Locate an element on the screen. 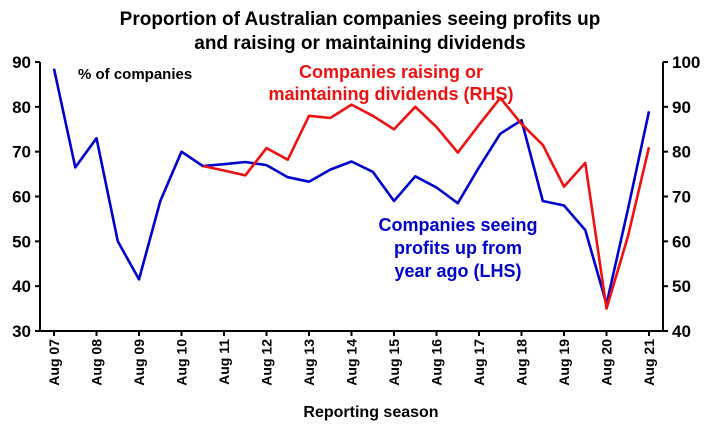  left-tick-label: 50 is located at coordinates (21, 241).